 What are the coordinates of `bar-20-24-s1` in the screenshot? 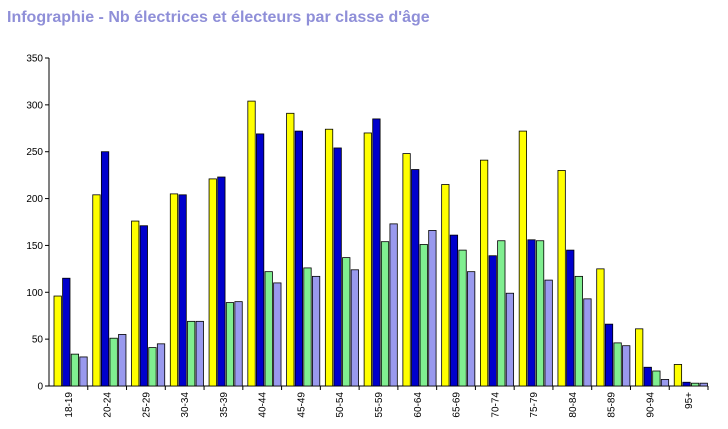 It's located at (96, 290).